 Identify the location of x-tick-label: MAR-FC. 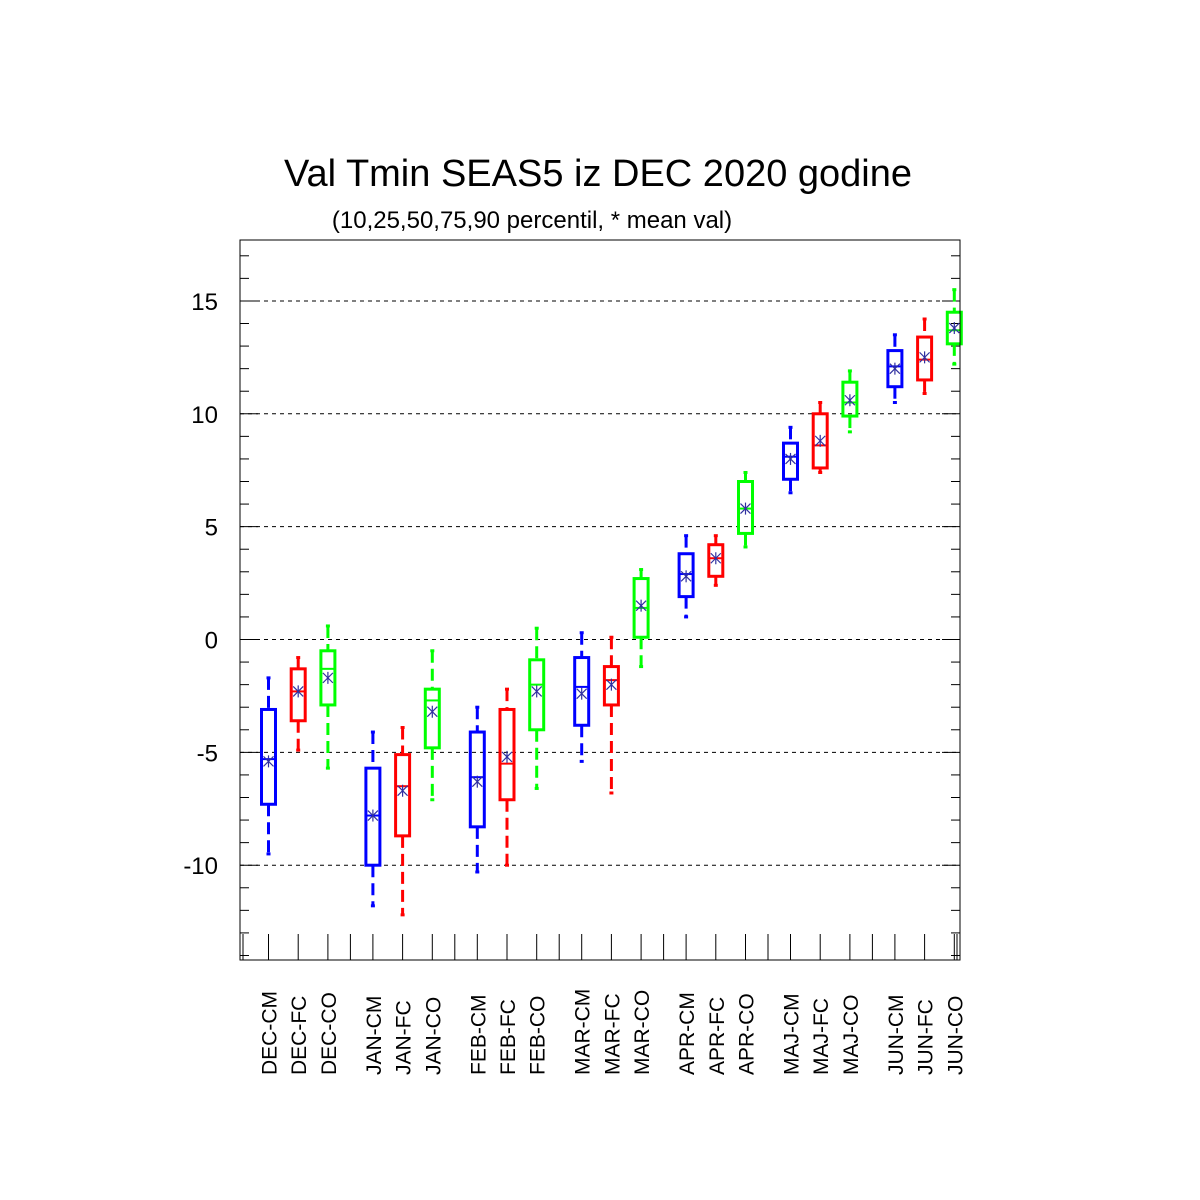
(612, 1034).